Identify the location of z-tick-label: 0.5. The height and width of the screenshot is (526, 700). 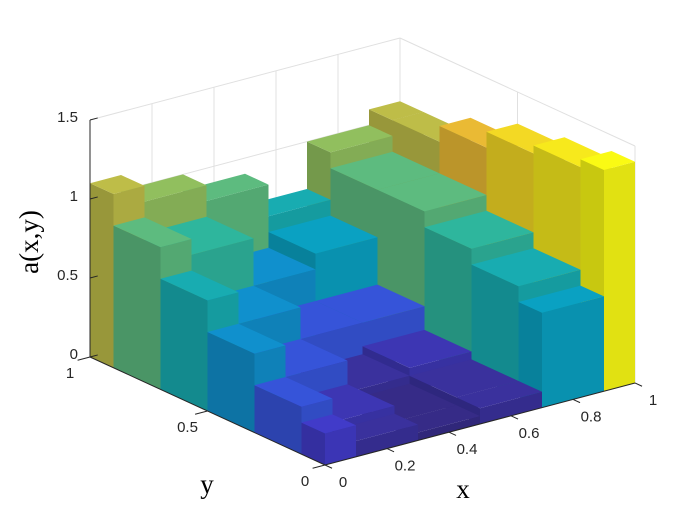
(67, 275).